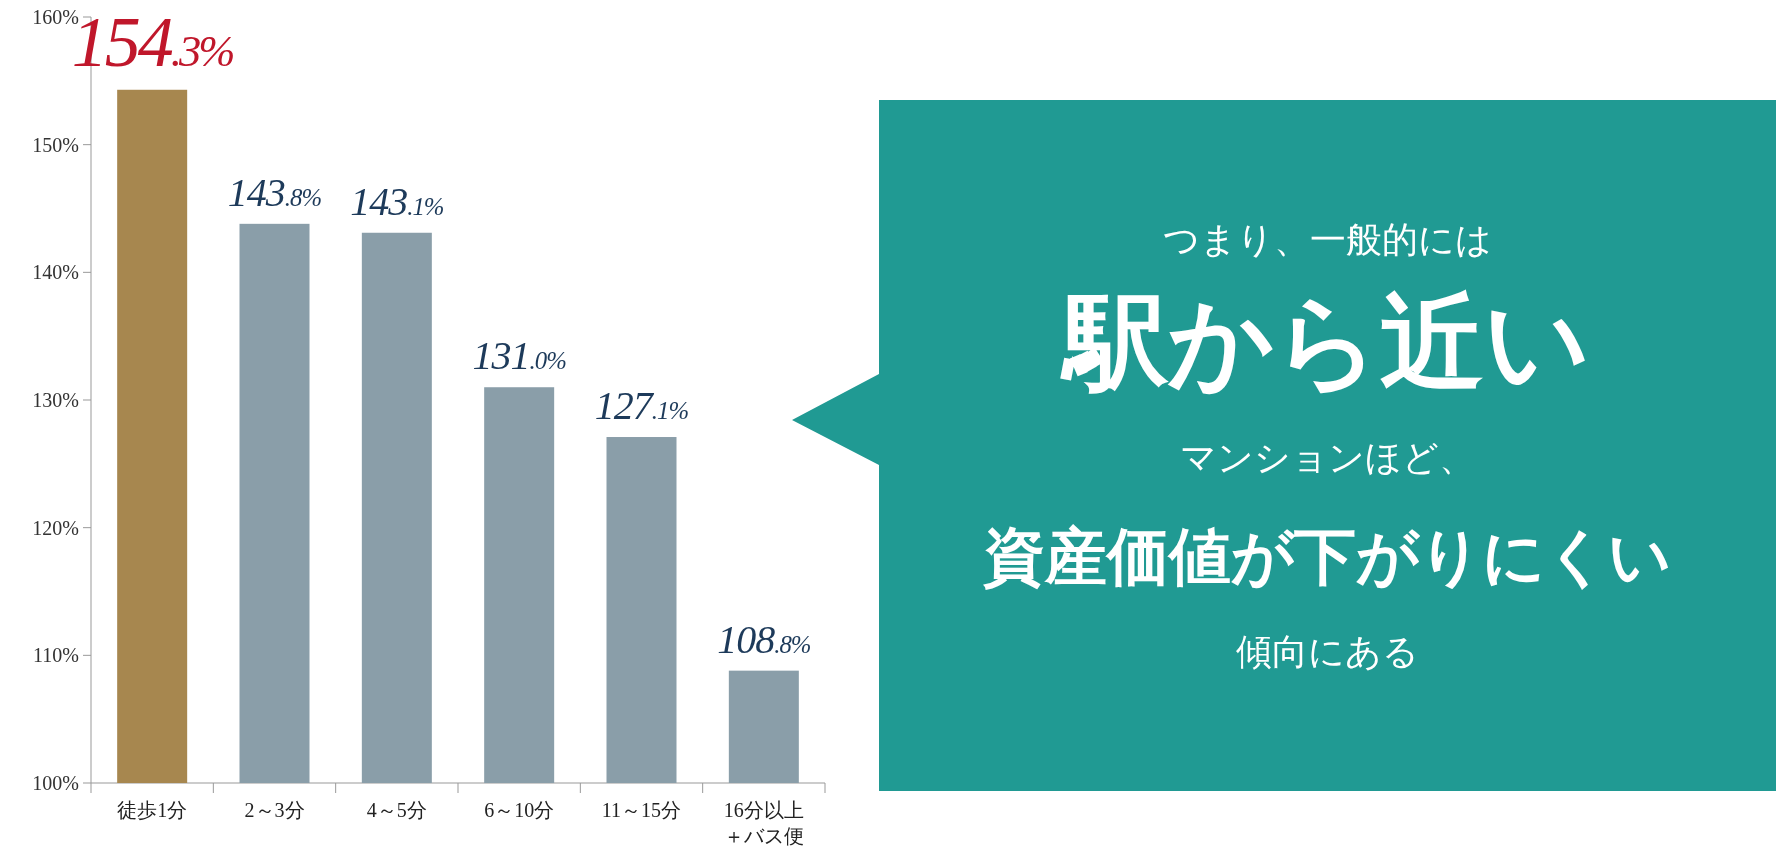 Image resolution: width=1779 pixels, height=851 pixels. Describe the element at coordinates (1327, 458) in the screenshot. I see `text: マンションほど、` at that location.